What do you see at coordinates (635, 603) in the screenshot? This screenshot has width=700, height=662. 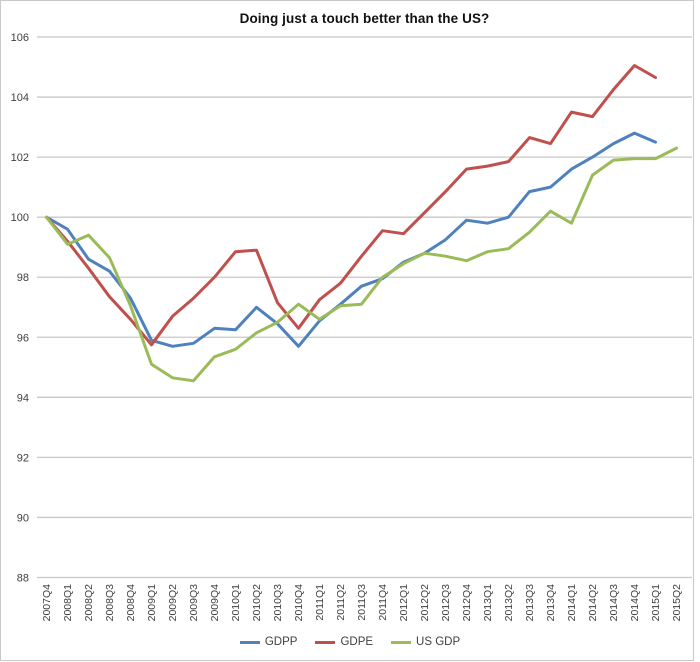 I see `x-tick-label: 2014Q4` at bounding box center [635, 603].